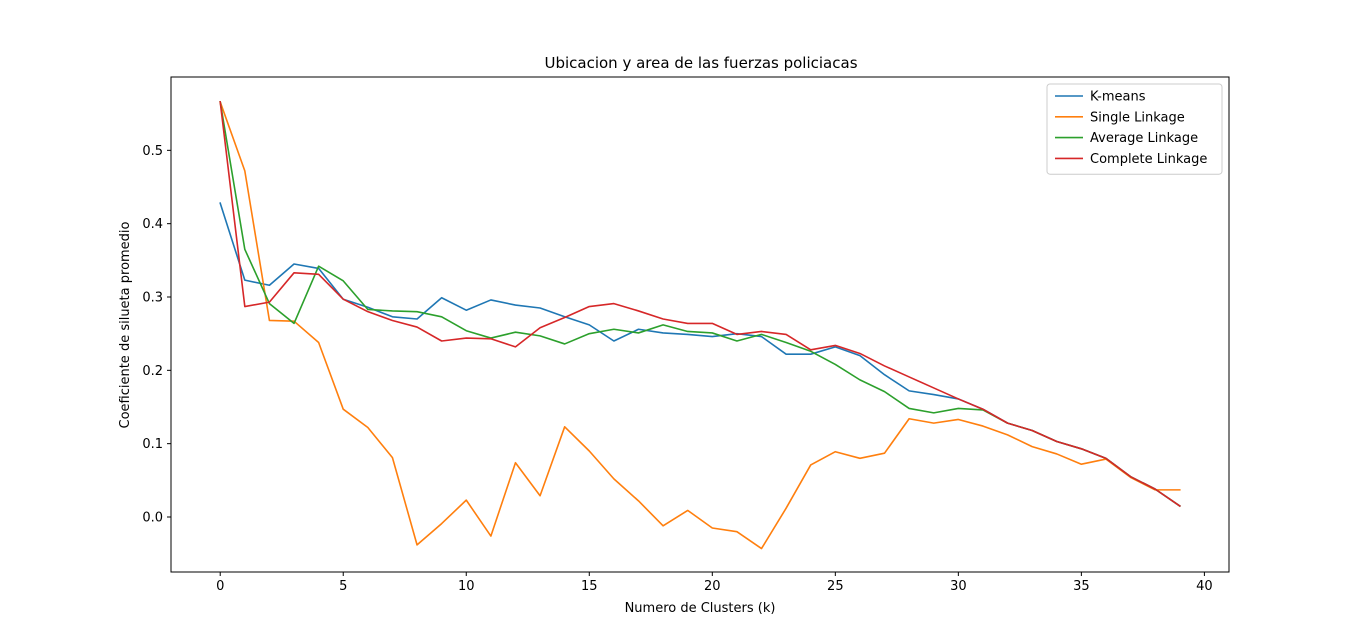 Image resolution: width=1366 pixels, height=643 pixels. I want to click on x-tick-label: 30, so click(958, 586).